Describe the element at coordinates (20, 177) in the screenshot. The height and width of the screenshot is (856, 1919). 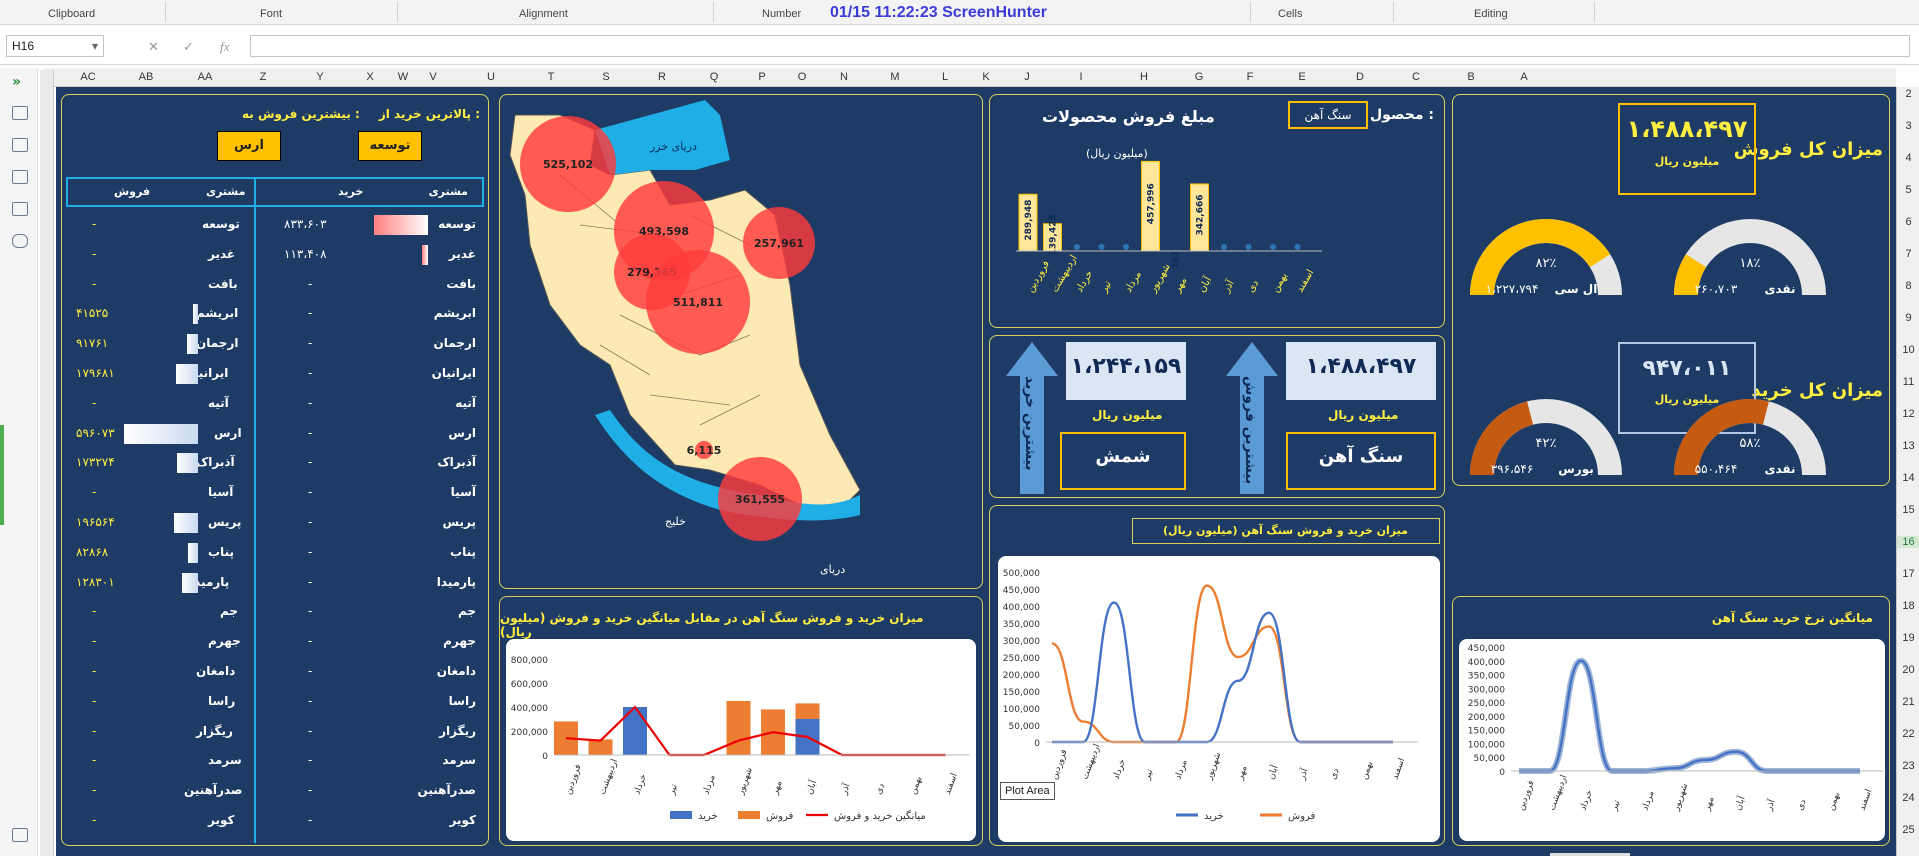
I see `print-icon` at that location.